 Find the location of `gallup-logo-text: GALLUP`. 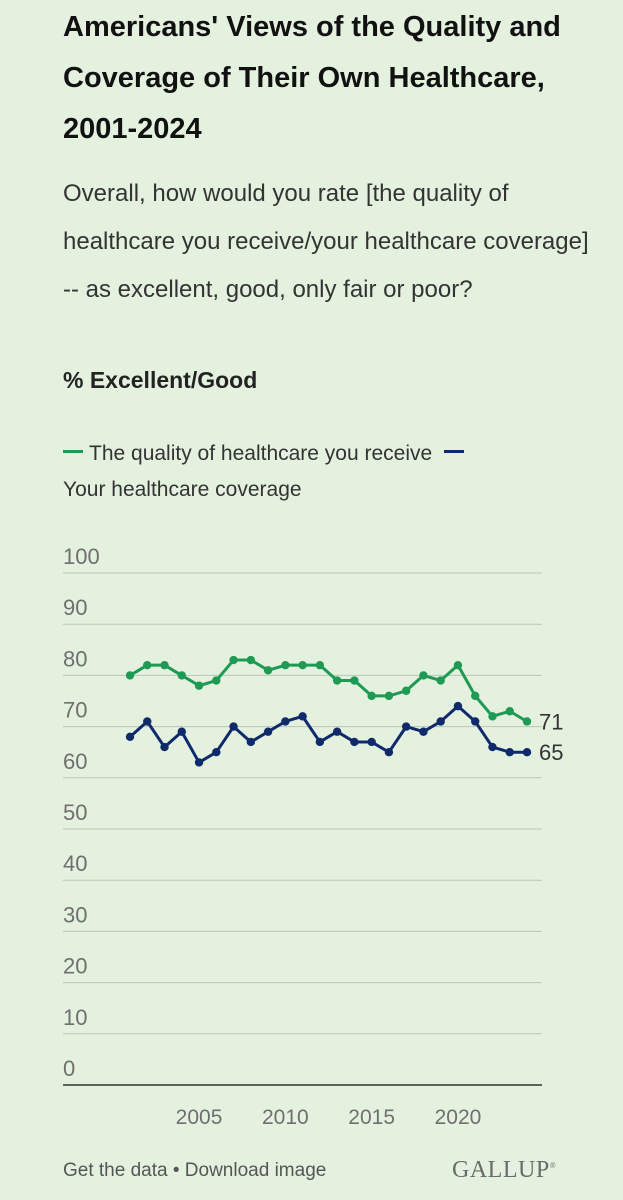

gallup-logo-text: GALLUP is located at coordinates (501, 1170).